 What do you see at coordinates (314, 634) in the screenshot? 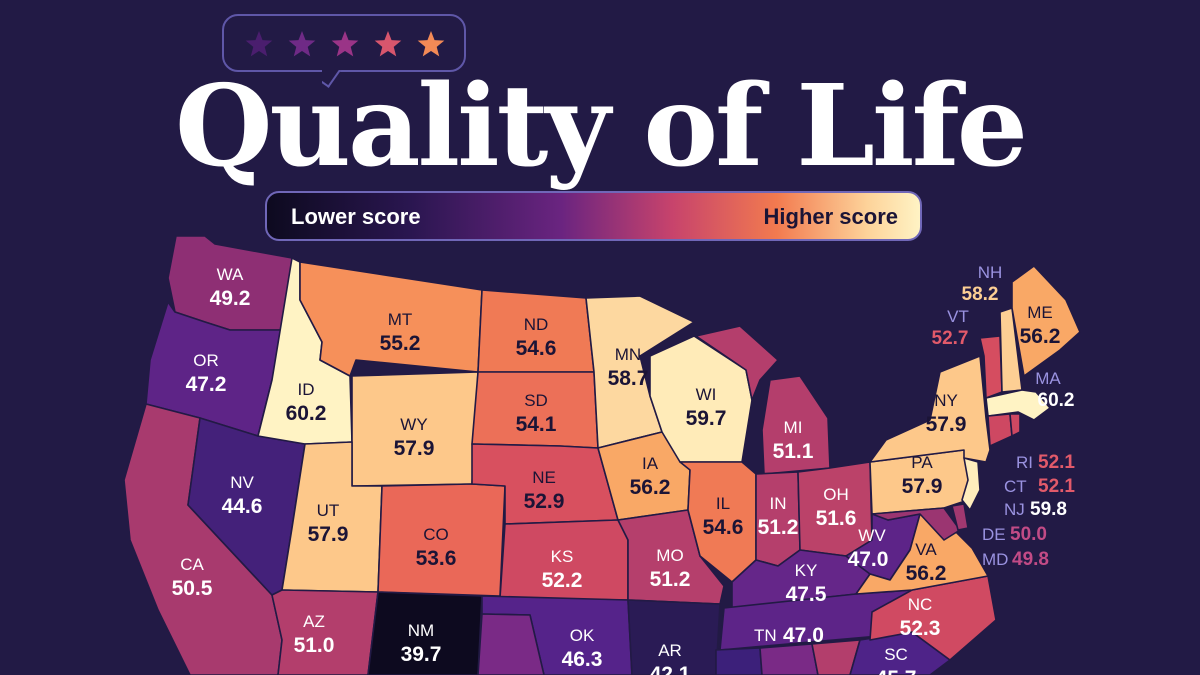
I see `label-az: AZ 51.0` at bounding box center [314, 634].